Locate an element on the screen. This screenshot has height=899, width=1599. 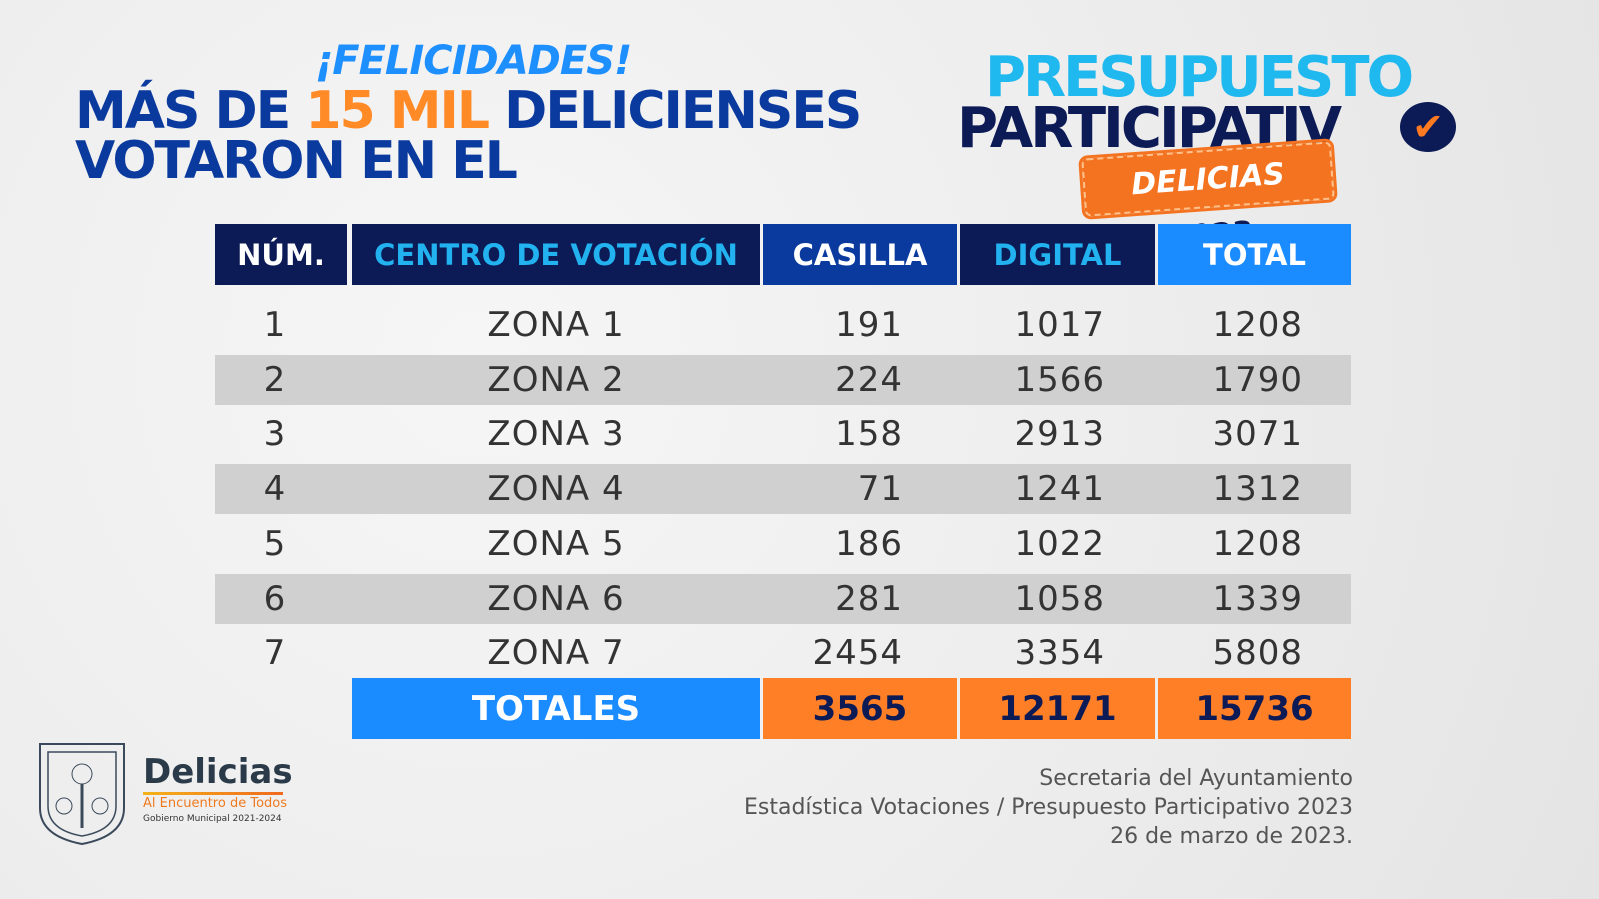
check-icon: ✔ is located at coordinates (1428, 127).